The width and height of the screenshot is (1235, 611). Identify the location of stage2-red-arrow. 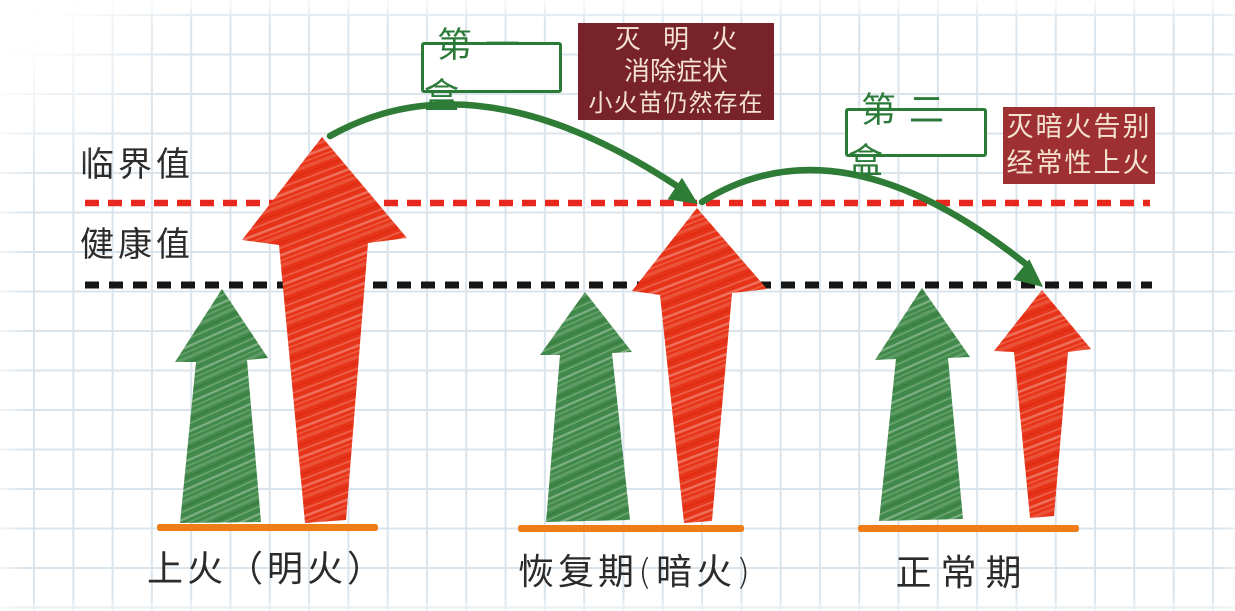
(699, 365).